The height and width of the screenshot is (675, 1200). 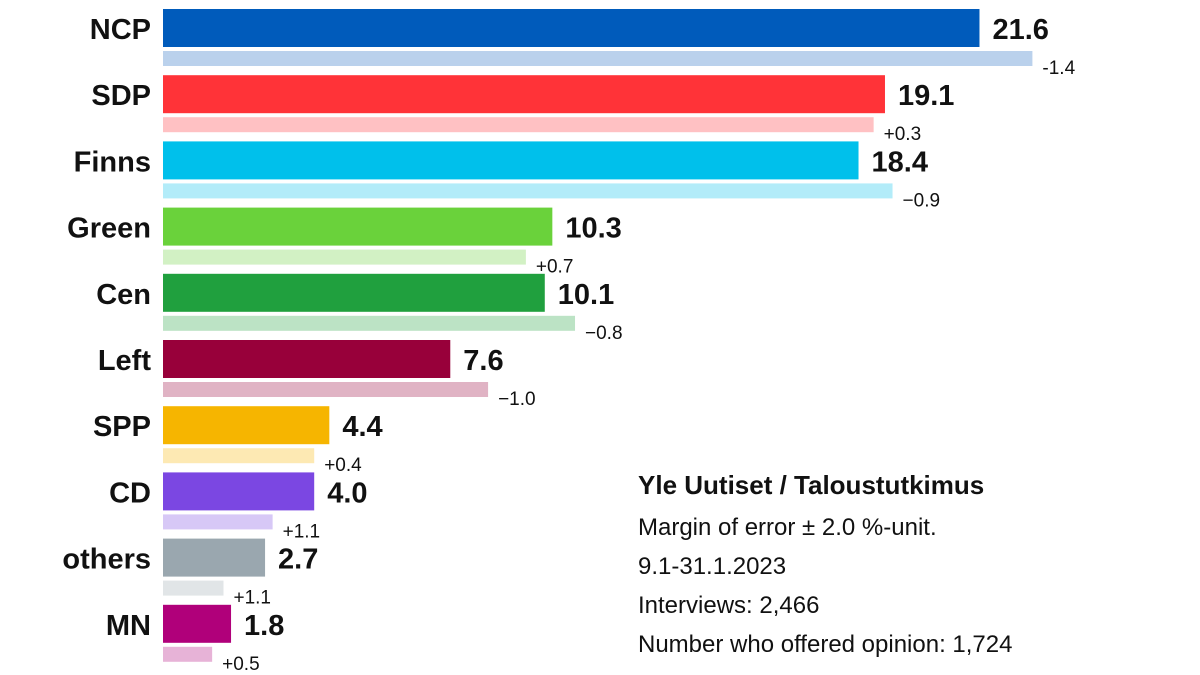 What do you see at coordinates (593, 229) in the screenshot?
I see `value-label: 10.3` at bounding box center [593, 229].